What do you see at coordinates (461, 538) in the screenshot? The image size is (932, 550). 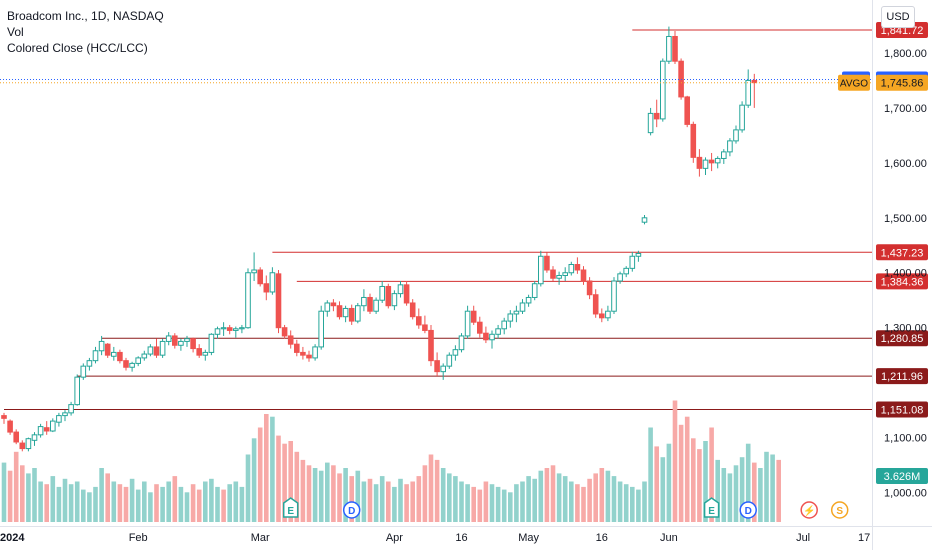 I see `x-tick-label: 16` at bounding box center [461, 538].